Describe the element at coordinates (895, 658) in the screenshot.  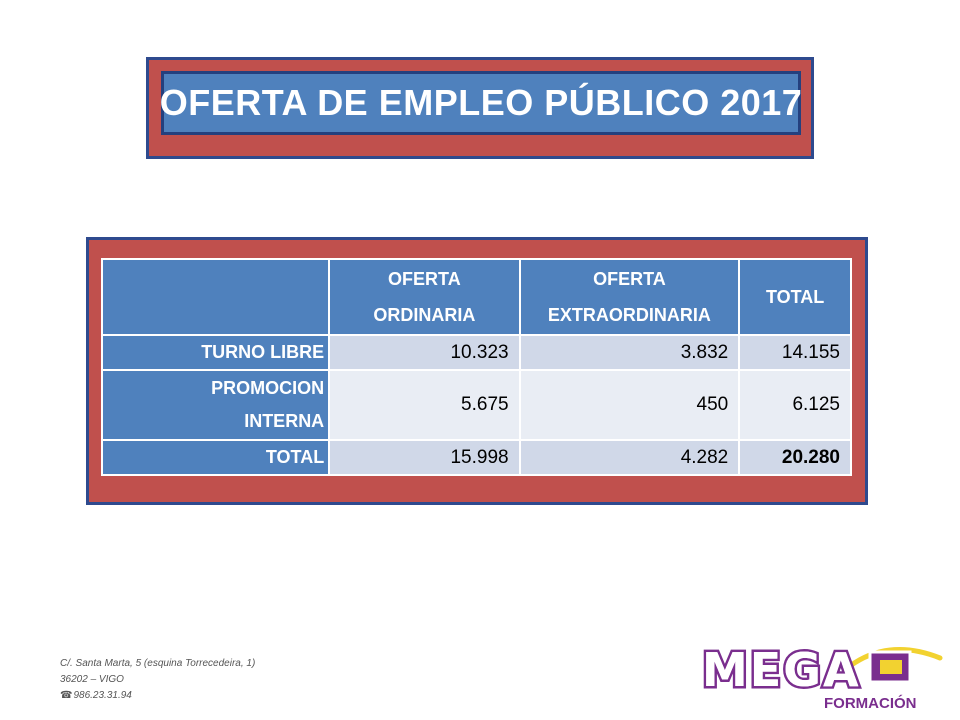
I see `logo-swoosh` at that location.